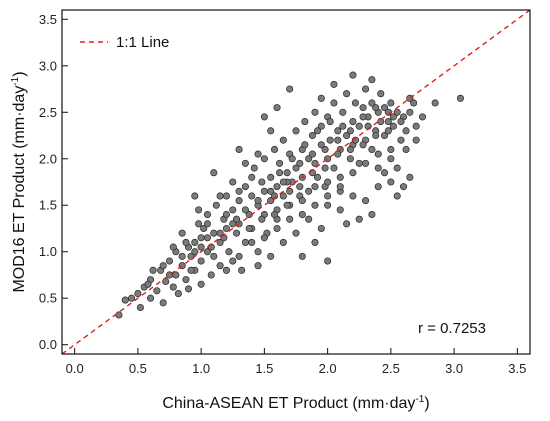  Describe the element at coordinates (264, 368) in the screenshot. I see `x-tick-label: 1.5` at that location.